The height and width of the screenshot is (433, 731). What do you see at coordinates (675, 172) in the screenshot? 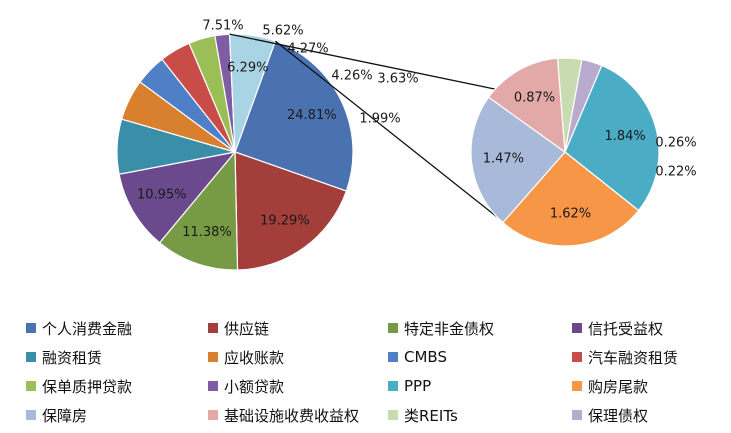
I see `secondary-label-5: 0.22%` at bounding box center [675, 172].